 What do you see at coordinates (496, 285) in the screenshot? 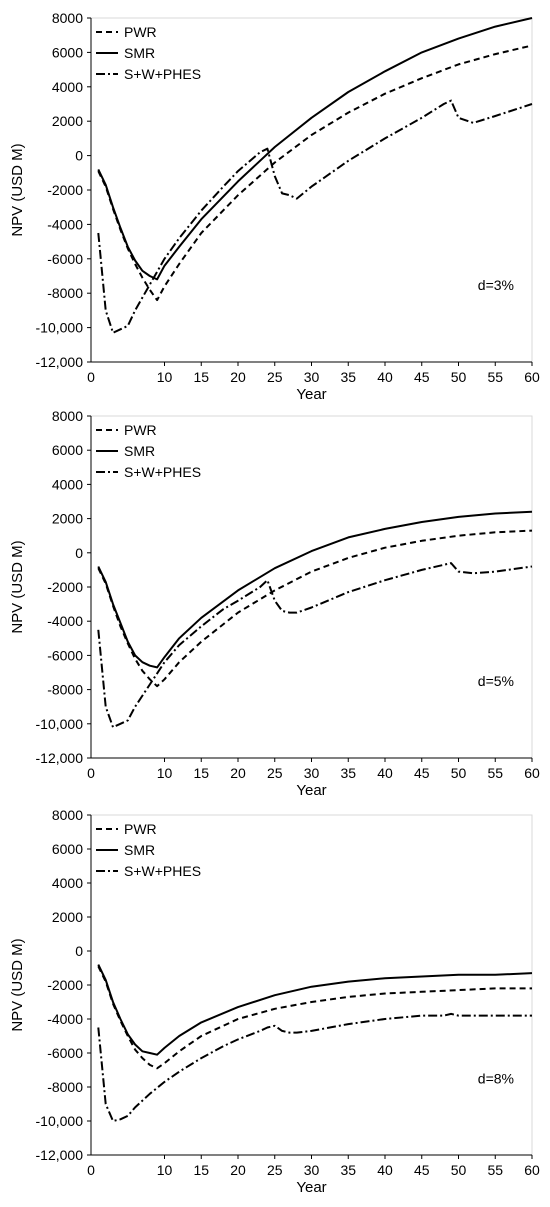
I see `discount-rate-label: d=3%` at bounding box center [496, 285].